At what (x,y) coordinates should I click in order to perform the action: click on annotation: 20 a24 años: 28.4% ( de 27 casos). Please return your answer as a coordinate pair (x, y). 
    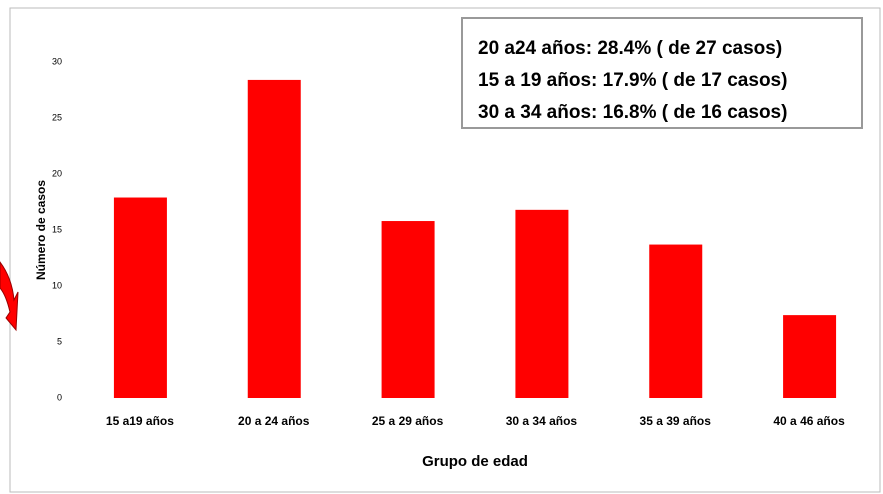
    Looking at the image, I should click on (630, 48).